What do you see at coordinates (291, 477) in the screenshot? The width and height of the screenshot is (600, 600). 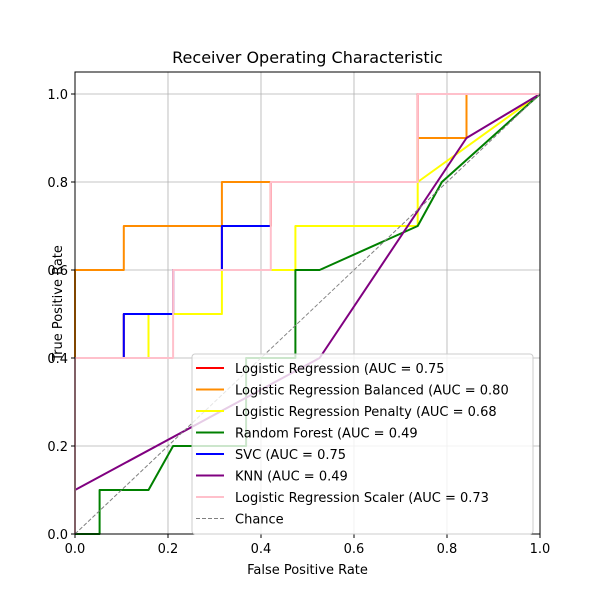 I see `legend-label-5: KNN (AUC = 0.49` at bounding box center [291, 477].